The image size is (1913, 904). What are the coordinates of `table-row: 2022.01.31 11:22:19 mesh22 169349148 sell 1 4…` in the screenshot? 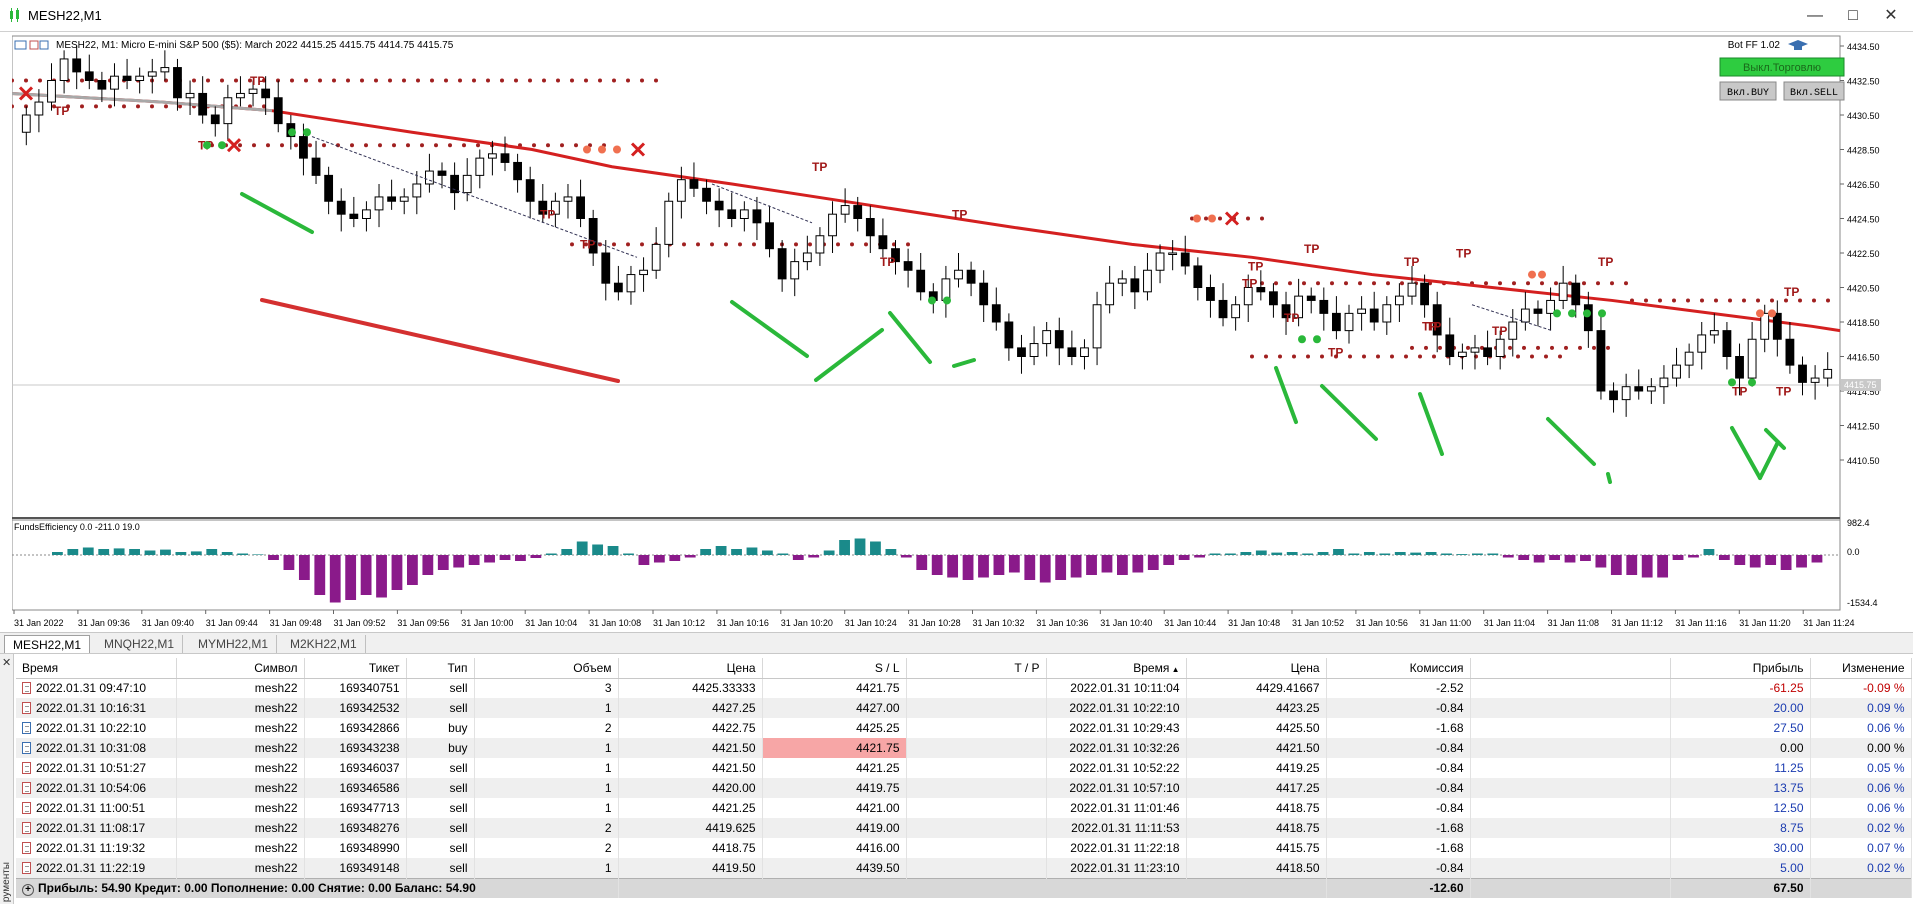 It's located at (964, 868).